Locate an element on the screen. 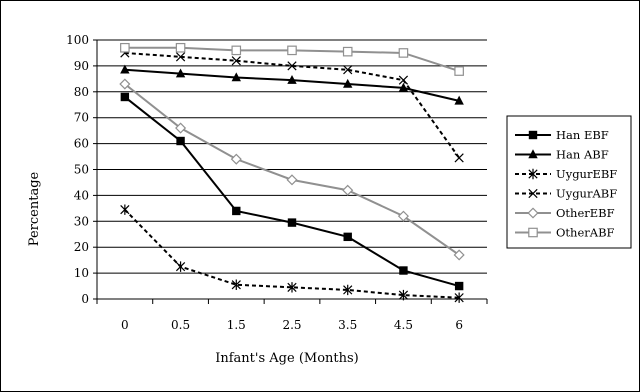 The height and width of the screenshot is (392, 640). legend-label: Han EBF is located at coordinates (582, 135).